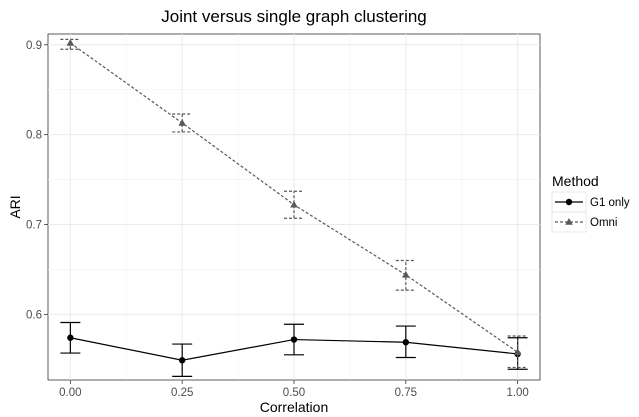 The image size is (639, 417). I want to click on legend-item: Omni, so click(584, 222).